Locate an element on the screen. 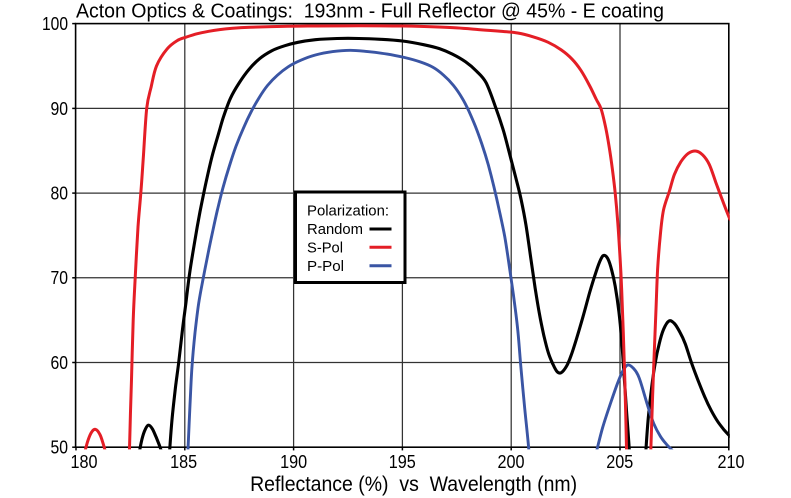 The height and width of the screenshot is (498, 791). svg-text: 100 is located at coordinates (55, 24).